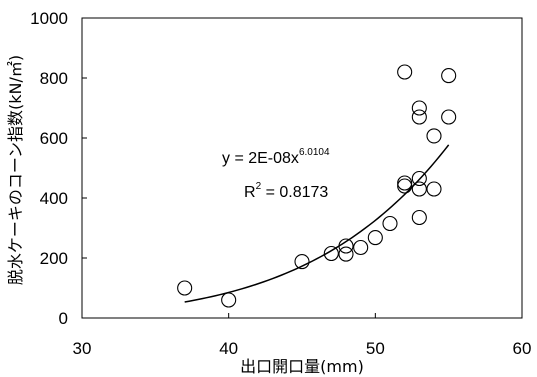 This screenshot has width=537, height=377. Describe the element at coordinates (260, 158) in the screenshot. I see `equation-main: y = 2E-08x` at that location.